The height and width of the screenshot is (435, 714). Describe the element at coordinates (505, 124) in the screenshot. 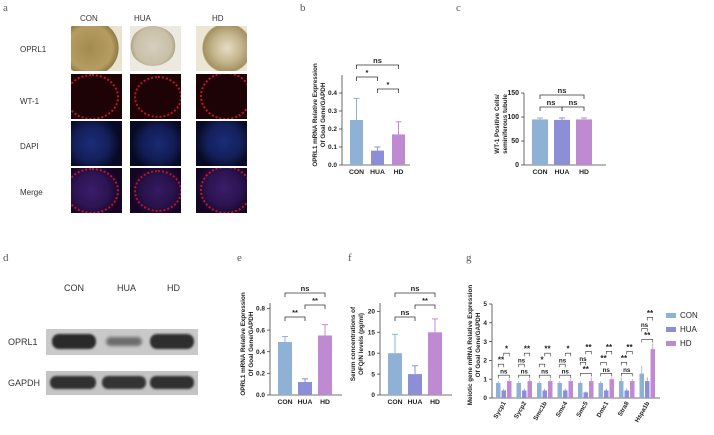

I see `c-ylabel-line2: seminiferous tubule` at that location.